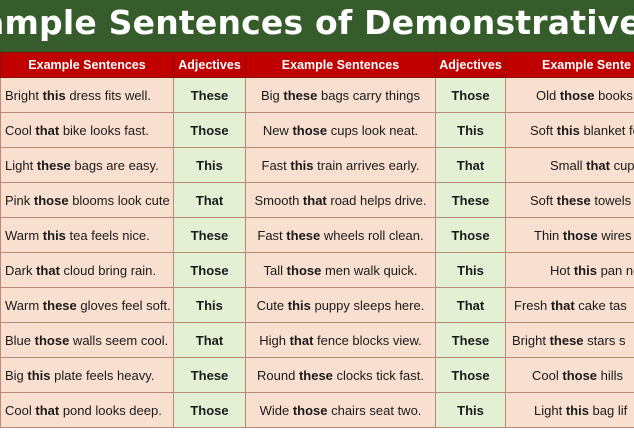 The image size is (634, 433). I want to click on example-sentence-3: Hot this pan nee, so click(569, 270).